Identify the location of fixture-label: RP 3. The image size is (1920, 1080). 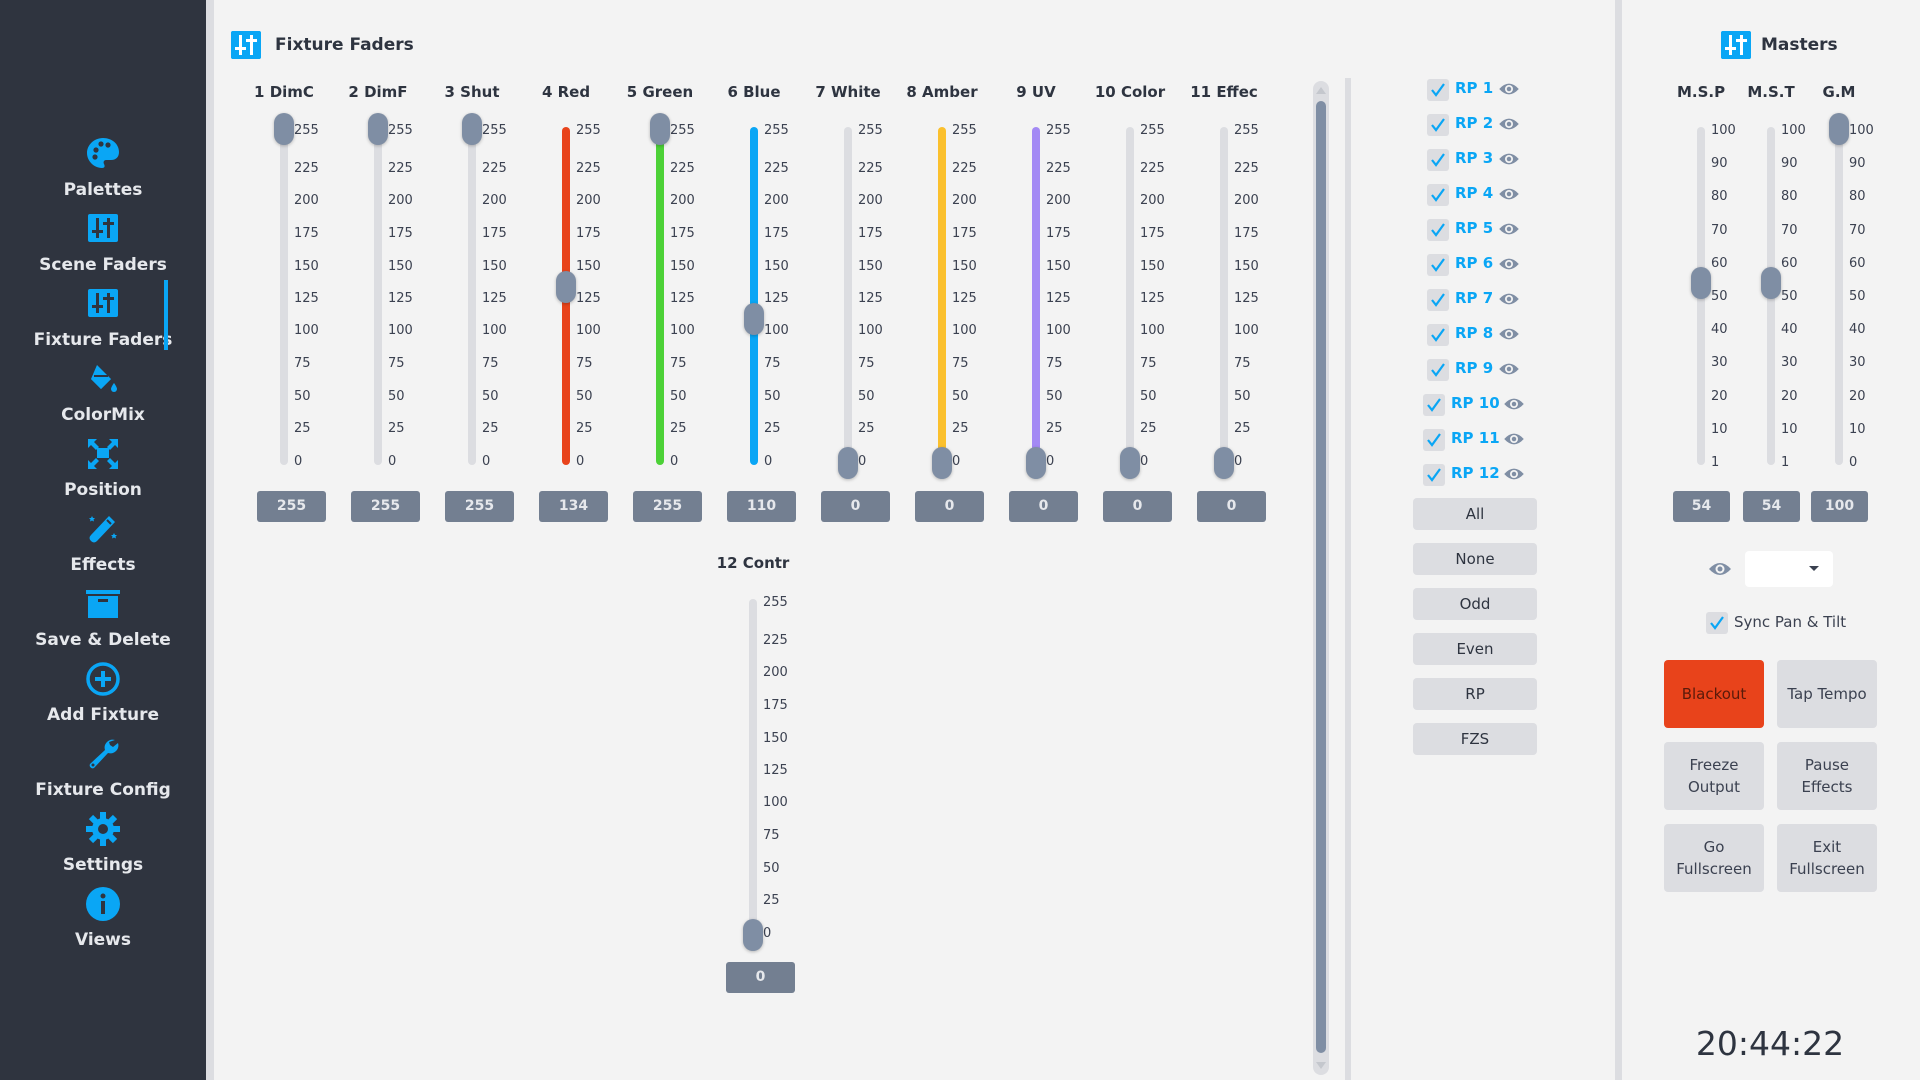
(1474, 158).